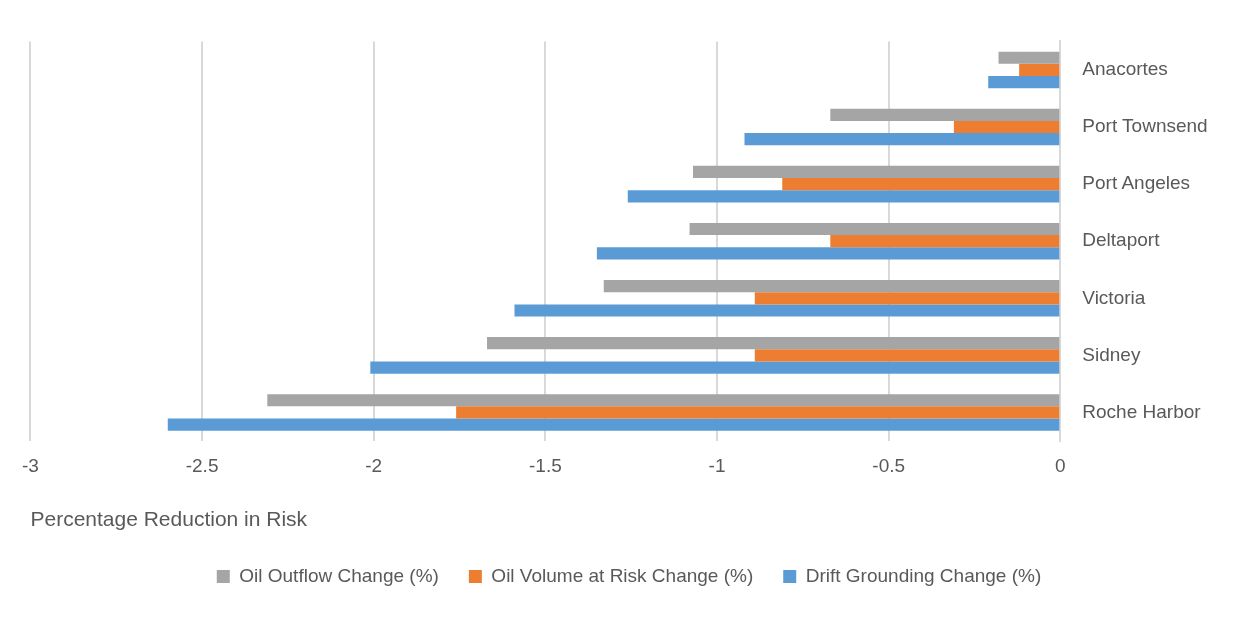 The height and width of the screenshot is (624, 1253). Describe the element at coordinates (202, 465) in the screenshot. I see `x-tick-label: -2.5` at that location.